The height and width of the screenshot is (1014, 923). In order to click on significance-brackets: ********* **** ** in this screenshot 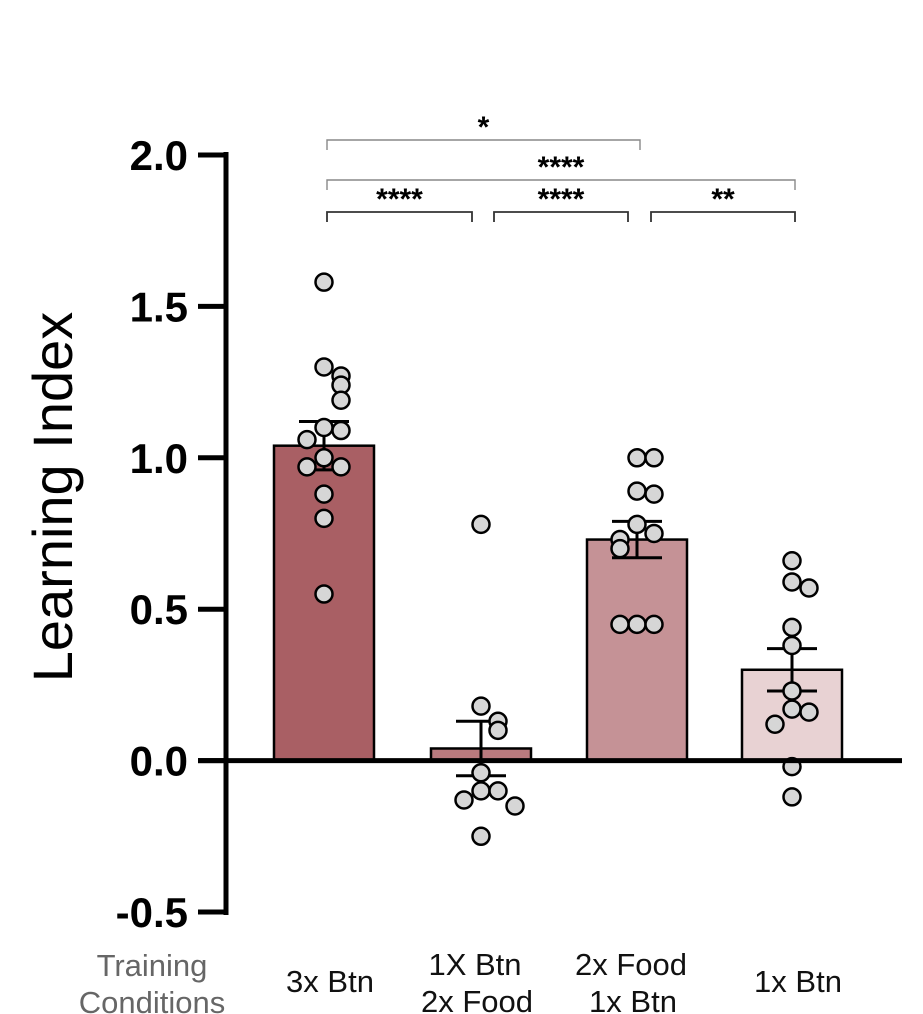, I will do `click(561, 166)`.